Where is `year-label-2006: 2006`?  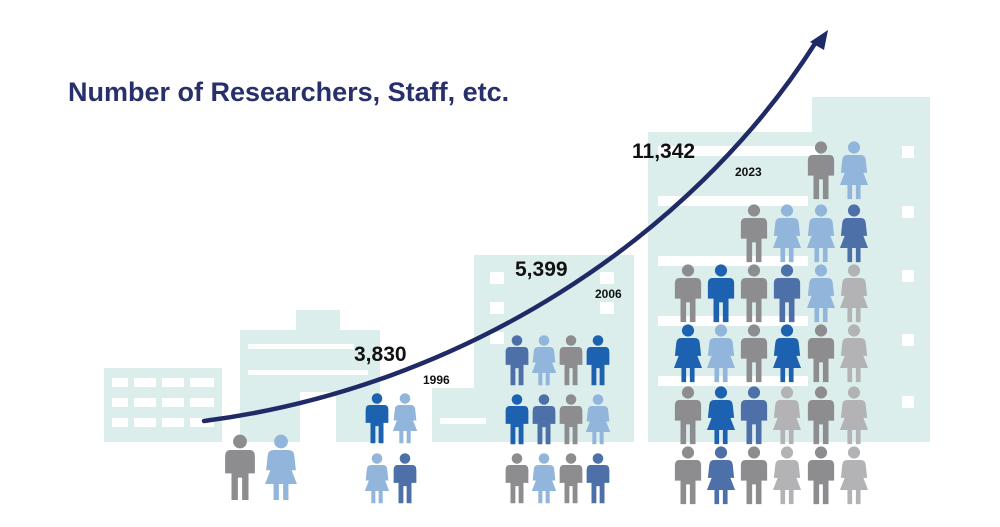 year-label-2006: 2006 is located at coordinates (608, 294).